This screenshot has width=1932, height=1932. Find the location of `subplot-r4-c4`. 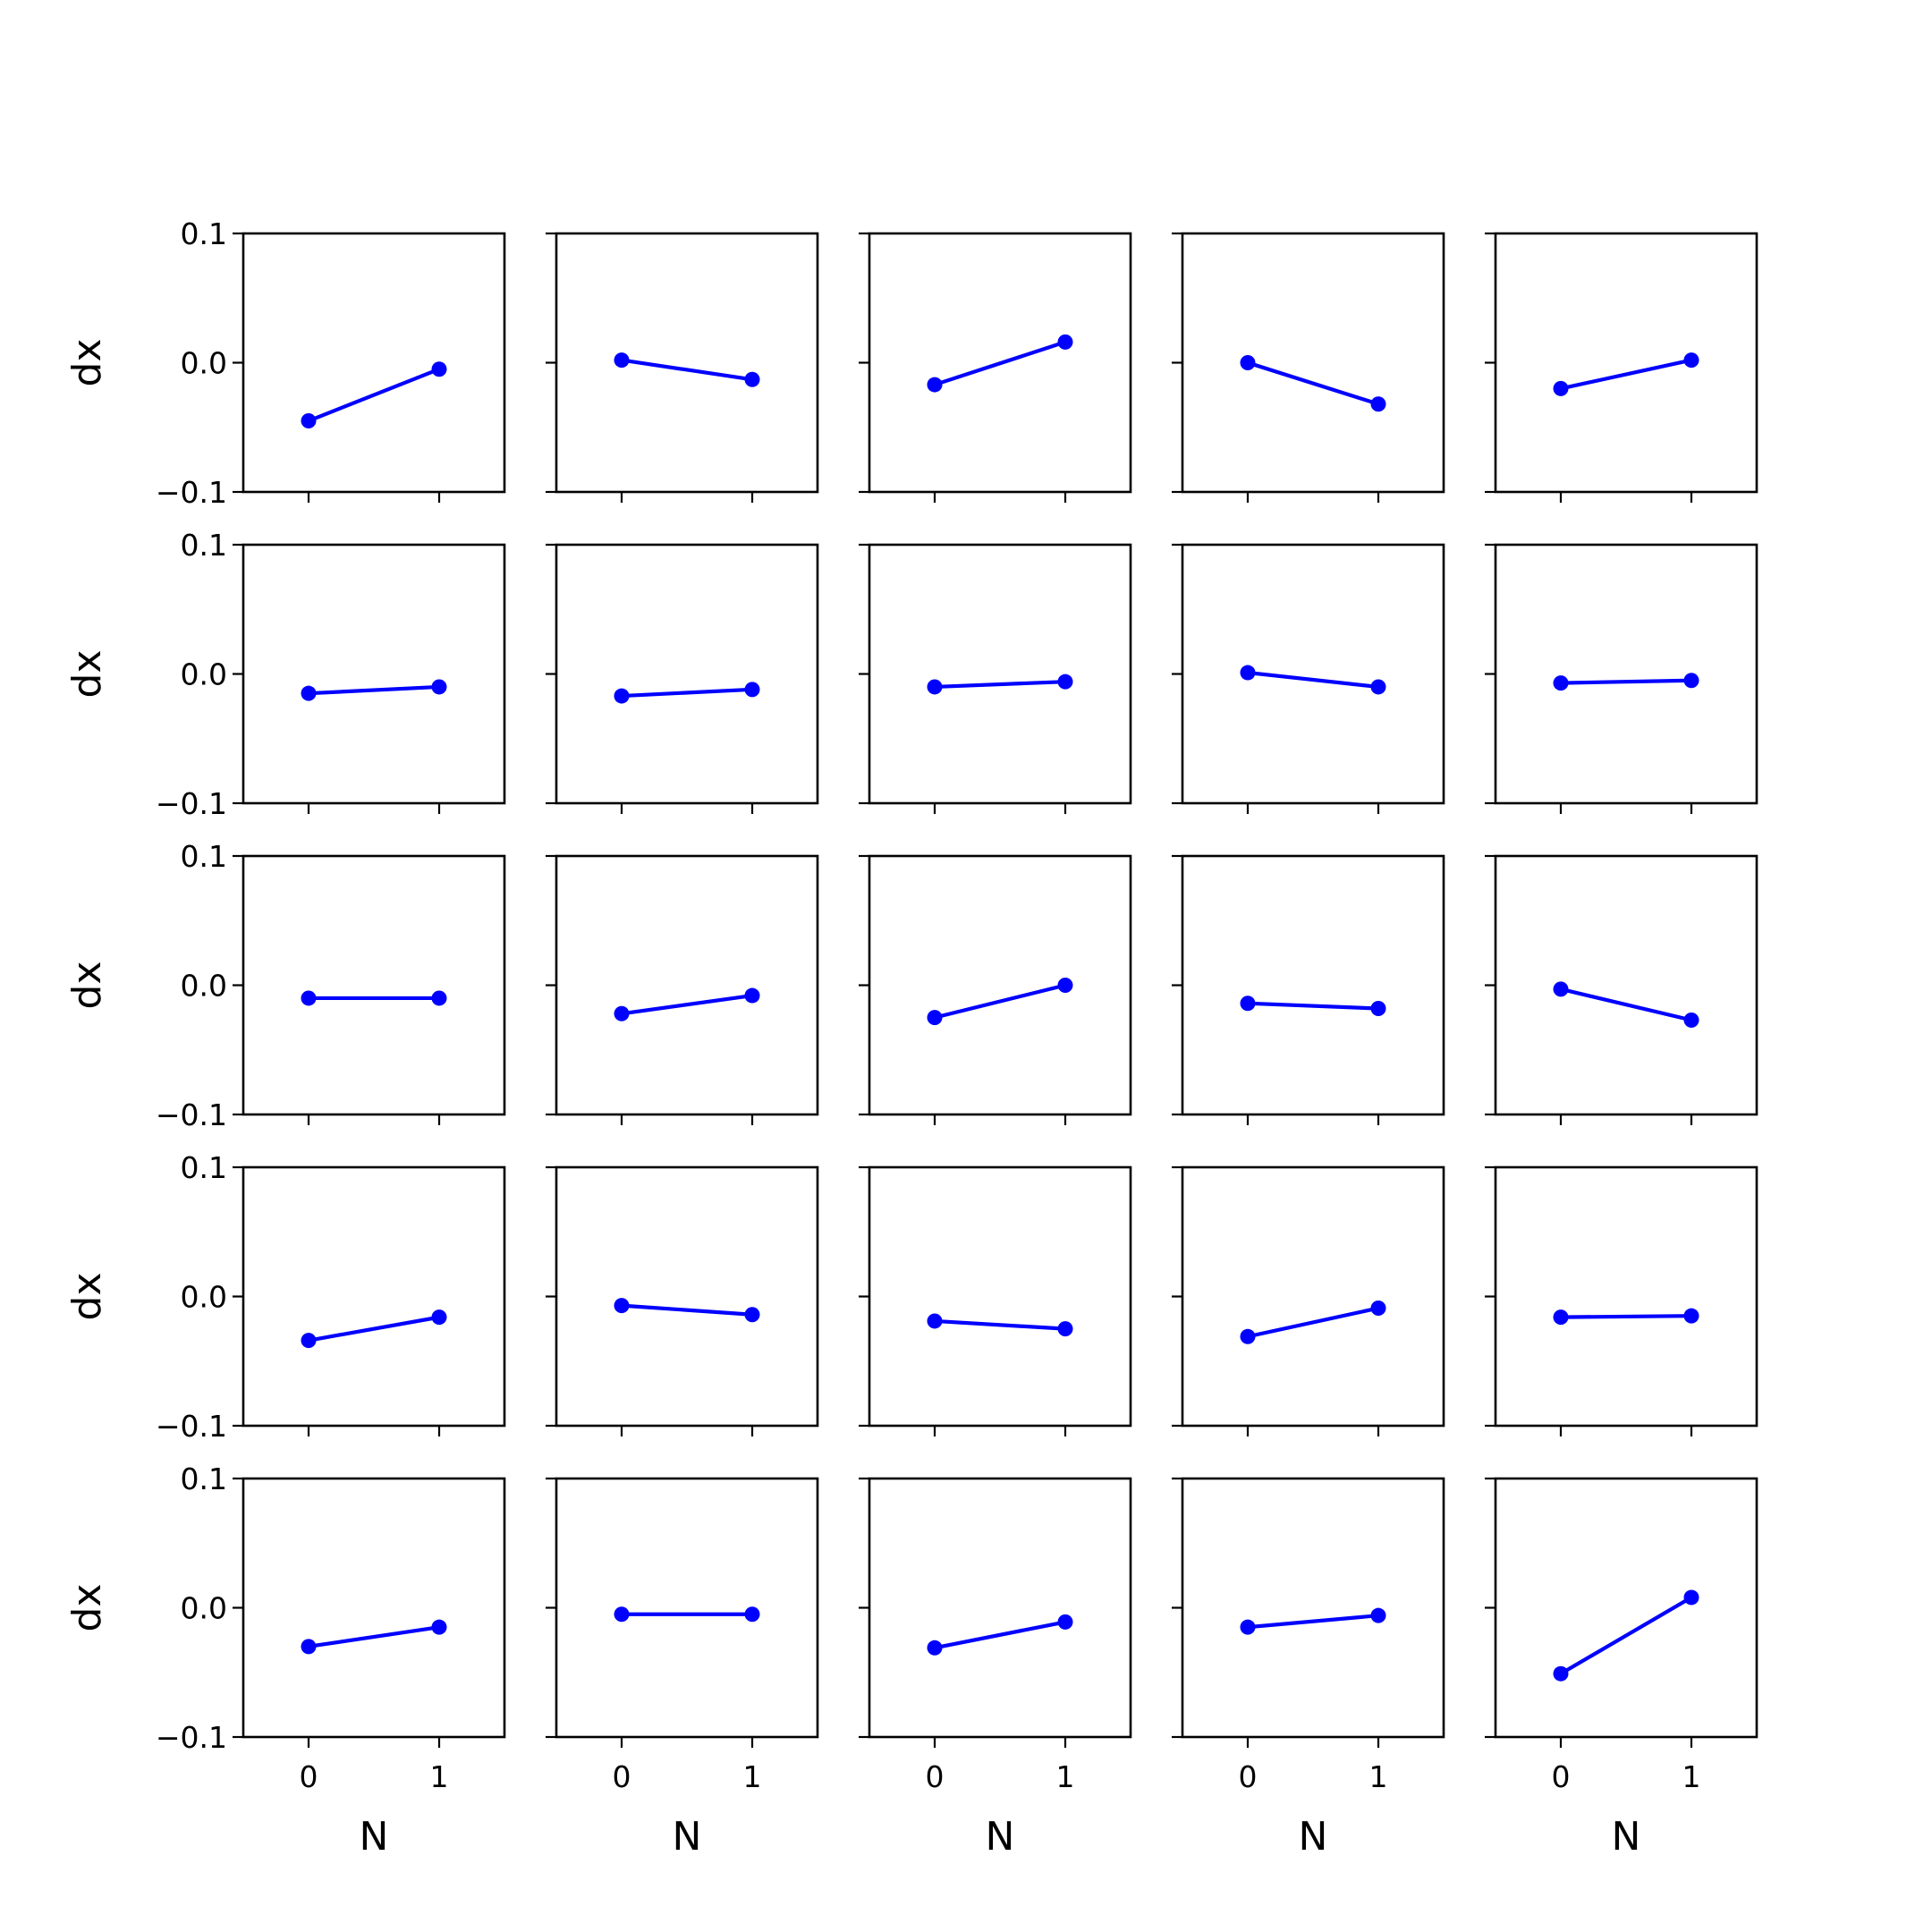

subplot-r4-c4 is located at coordinates (1308, 1300).